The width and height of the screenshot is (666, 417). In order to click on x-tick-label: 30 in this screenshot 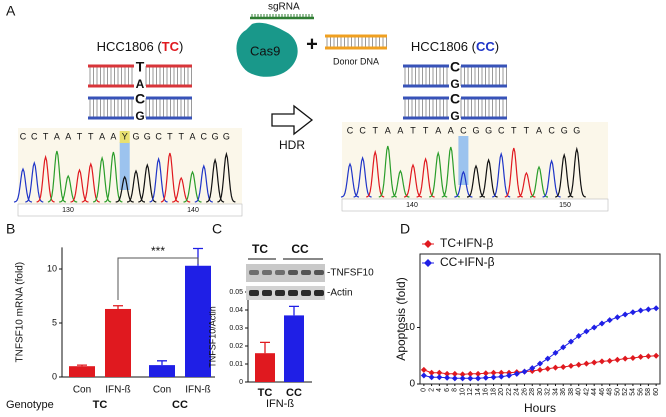, I will do `click(540, 392)`.